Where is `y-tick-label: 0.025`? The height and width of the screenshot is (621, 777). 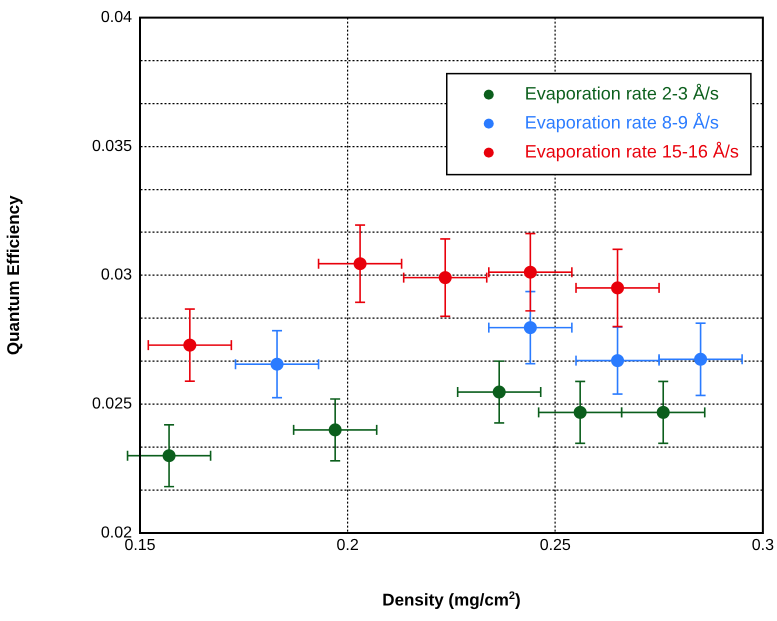 y-tick-label: 0.025 is located at coordinates (112, 404).